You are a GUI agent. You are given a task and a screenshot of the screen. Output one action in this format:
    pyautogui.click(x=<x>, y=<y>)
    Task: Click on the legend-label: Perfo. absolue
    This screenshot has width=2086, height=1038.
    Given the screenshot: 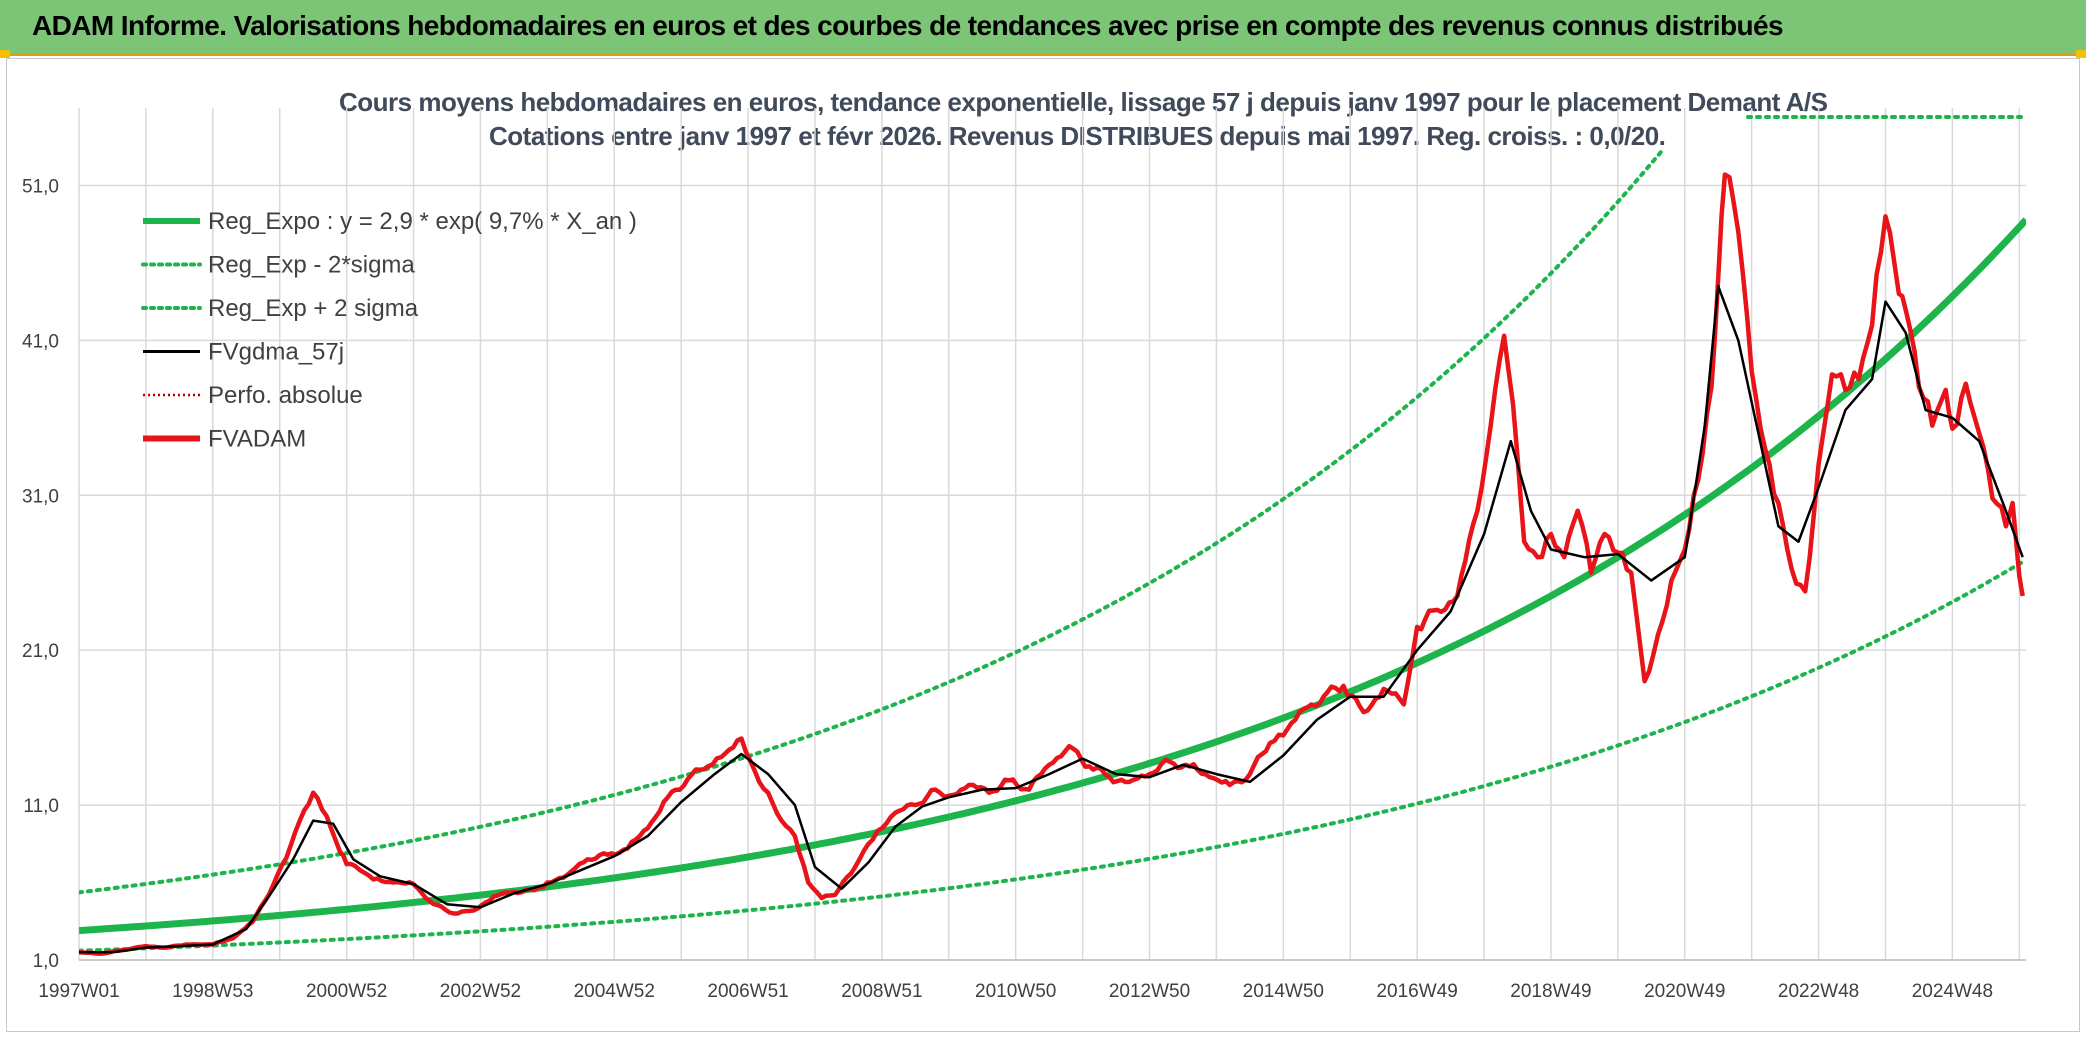 What is the action you would take?
    pyautogui.click(x=285, y=395)
    